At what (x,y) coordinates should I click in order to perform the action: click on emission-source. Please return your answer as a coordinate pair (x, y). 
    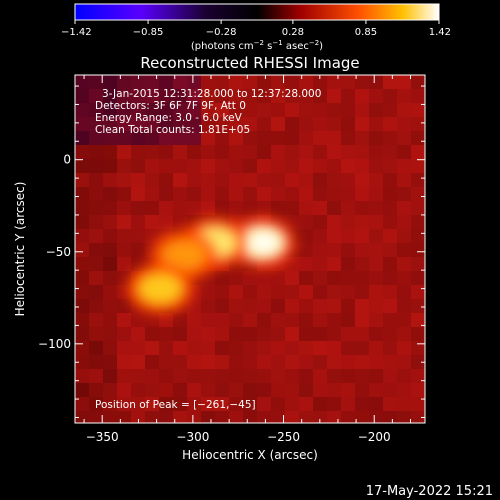
    Looking at the image, I should click on (160, 288).